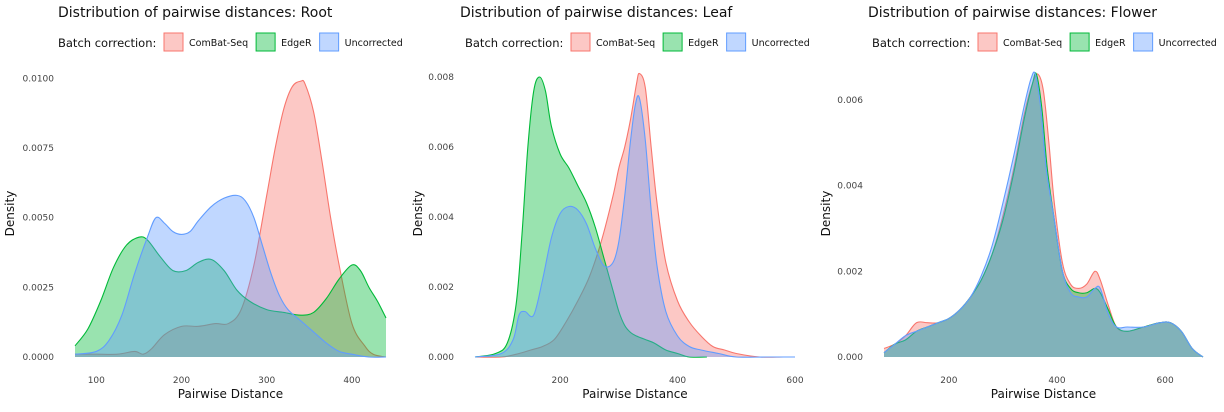 The height and width of the screenshot is (412, 1224). I want to click on x-tick-label: 300, so click(266, 381).